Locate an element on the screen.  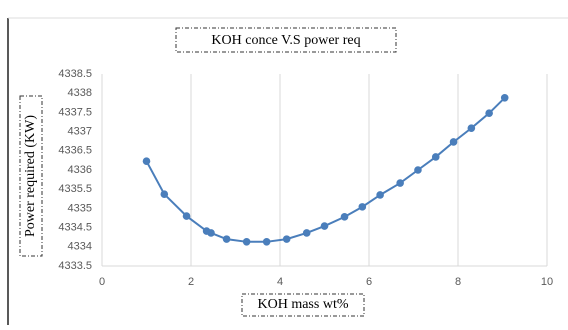
x-label-box is located at coordinates (303, 305).